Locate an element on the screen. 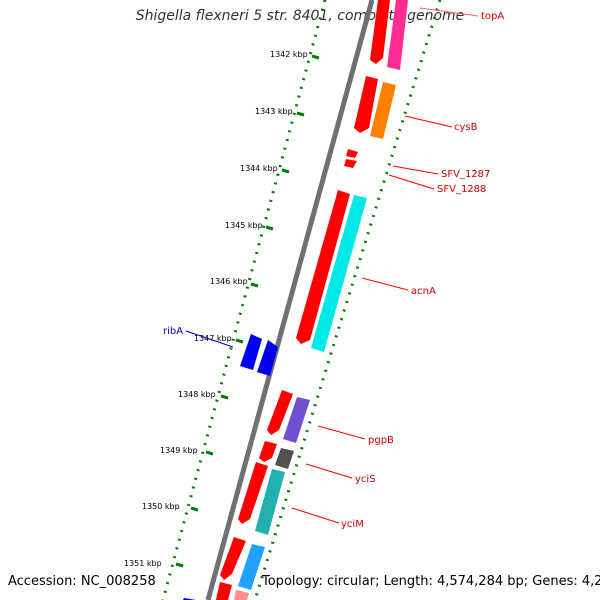 The width and height of the screenshot is (600, 600). gene-label-sfv1288: SFV_1288 is located at coordinates (461, 189).